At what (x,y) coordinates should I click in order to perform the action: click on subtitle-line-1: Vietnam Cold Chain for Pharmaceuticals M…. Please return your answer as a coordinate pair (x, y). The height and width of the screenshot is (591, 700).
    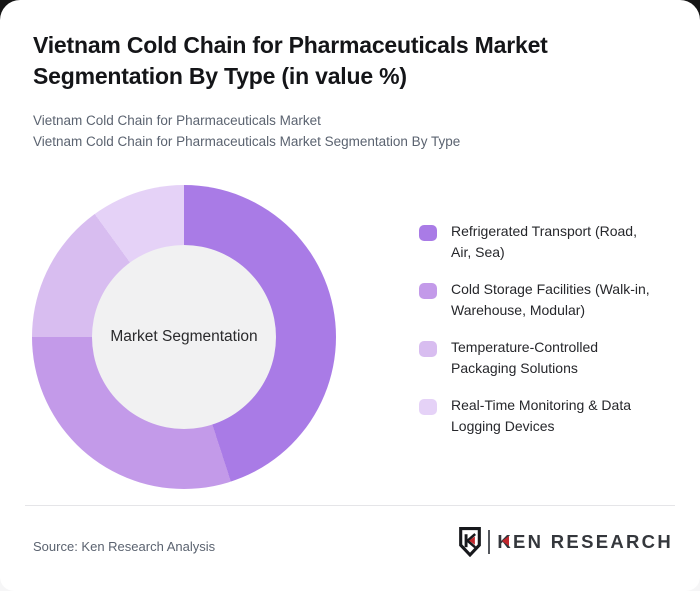
    Looking at the image, I should click on (177, 120).